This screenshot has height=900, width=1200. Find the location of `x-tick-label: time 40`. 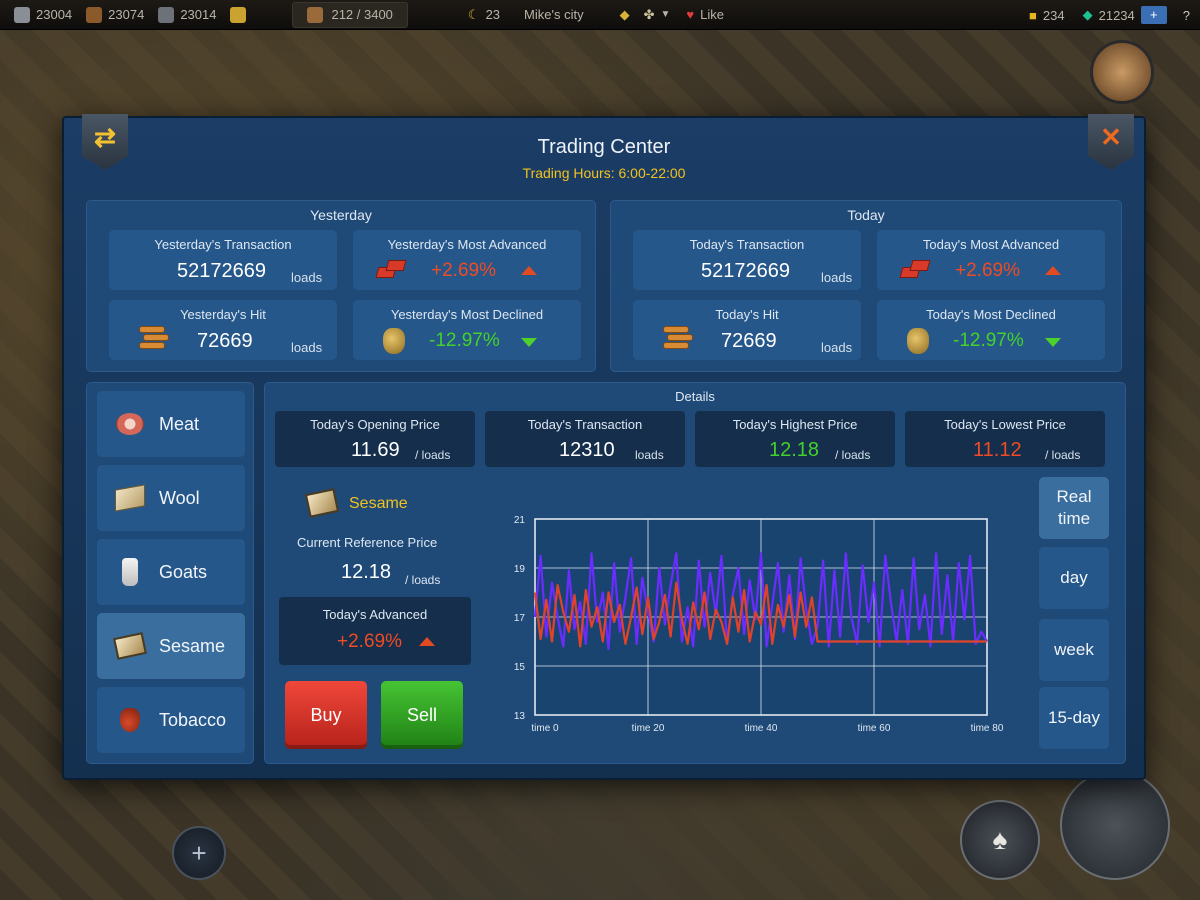

x-tick-label: time 40 is located at coordinates (761, 728).